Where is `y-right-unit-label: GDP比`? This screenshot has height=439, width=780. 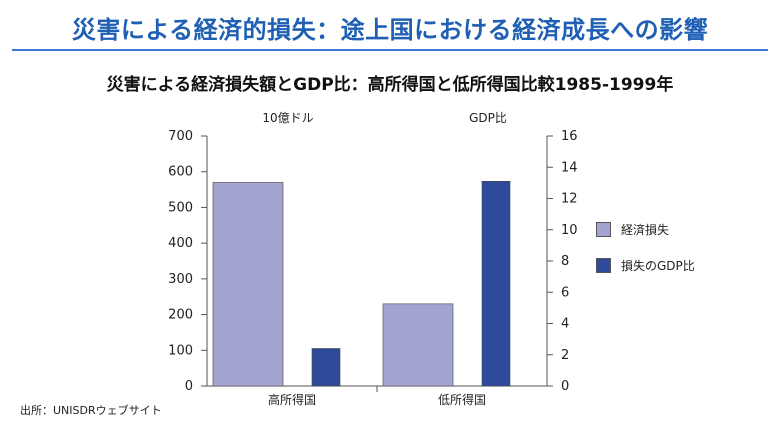
y-right-unit-label: GDP比 is located at coordinates (488, 118).